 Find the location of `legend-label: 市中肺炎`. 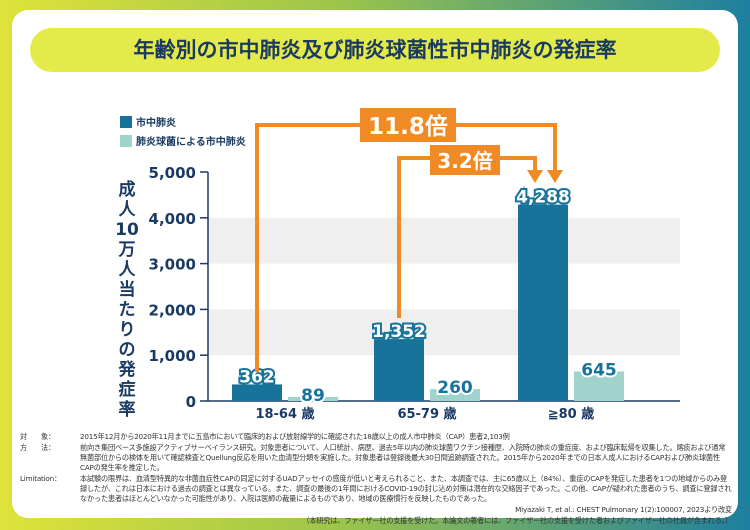

legend-label: 市中肺炎 is located at coordinates (156, 123).